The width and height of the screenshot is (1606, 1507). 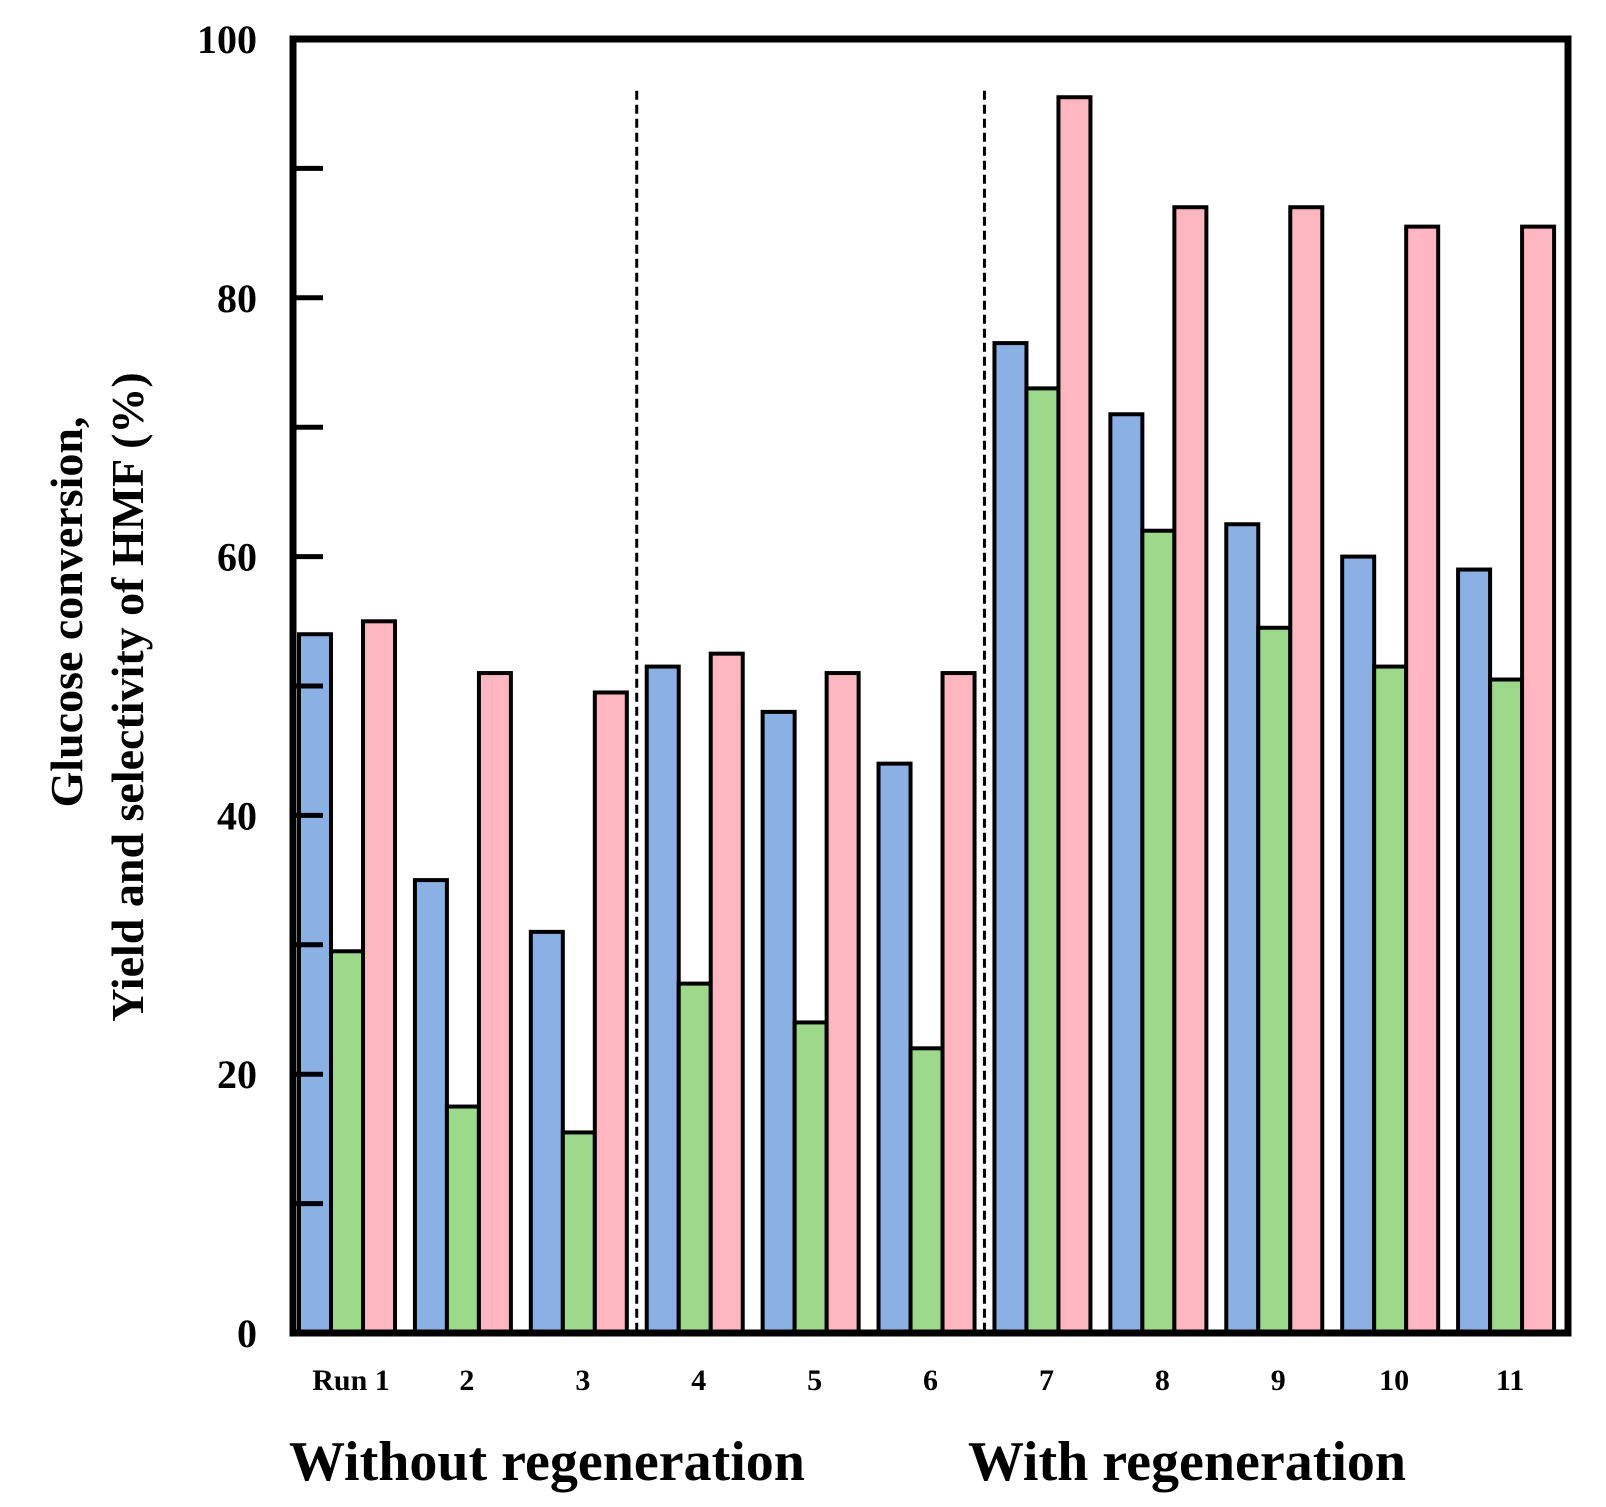 I want to click on group-label-without-regeneration: Without regeneration, so click(x=547, y=1462).